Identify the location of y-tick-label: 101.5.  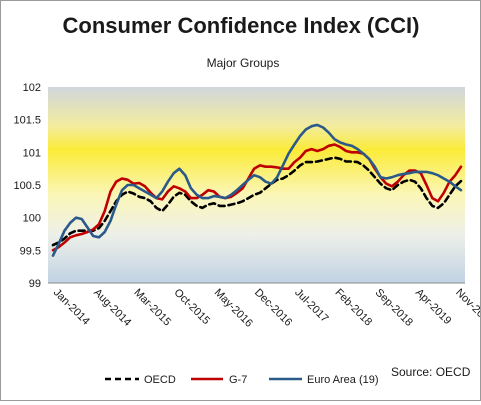
(27, 121).